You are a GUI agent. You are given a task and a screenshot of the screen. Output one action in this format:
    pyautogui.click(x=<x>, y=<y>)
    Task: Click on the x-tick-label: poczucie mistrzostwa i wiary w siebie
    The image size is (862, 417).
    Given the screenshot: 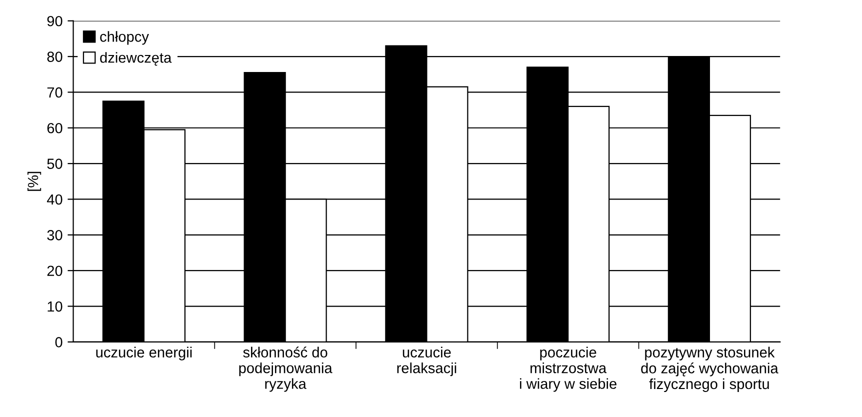 What is the action you would take?
    pyautogui.click(x=568, y=369)
    